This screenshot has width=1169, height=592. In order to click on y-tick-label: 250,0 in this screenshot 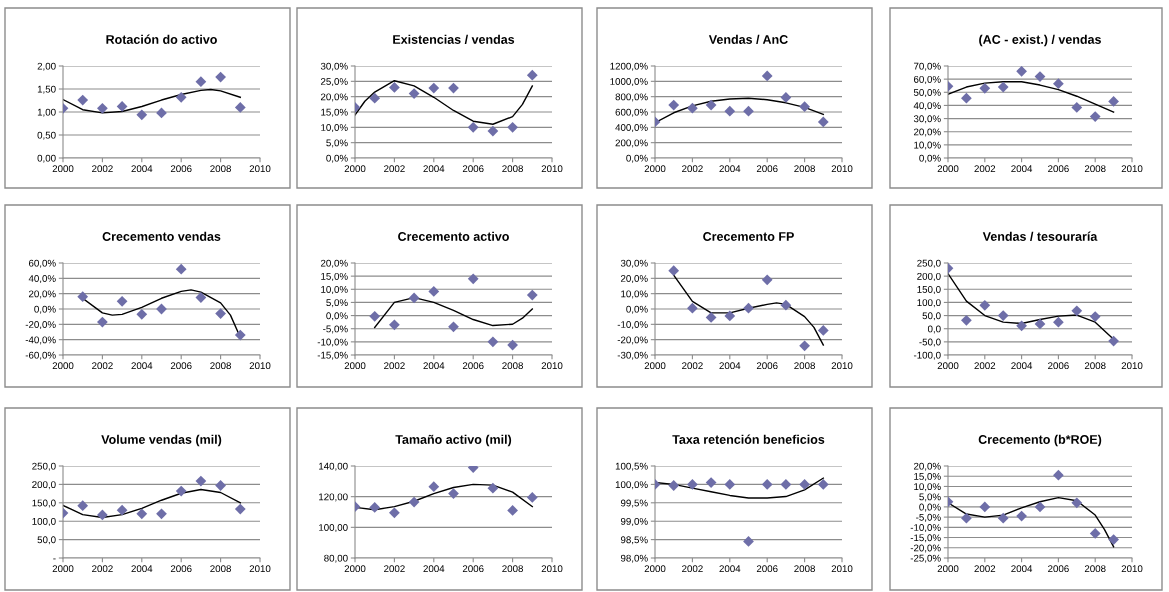, I will do `click(929, 263)`.